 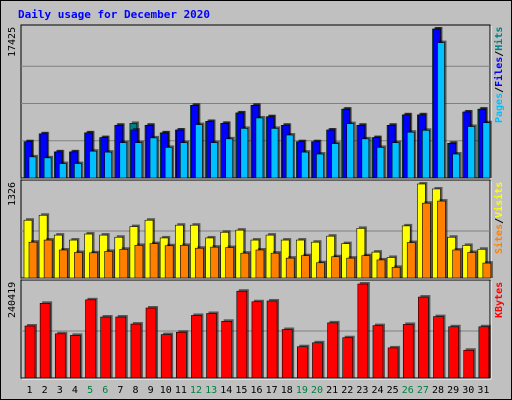 I want to click on day-label: 21, so click(x=332, y=390).